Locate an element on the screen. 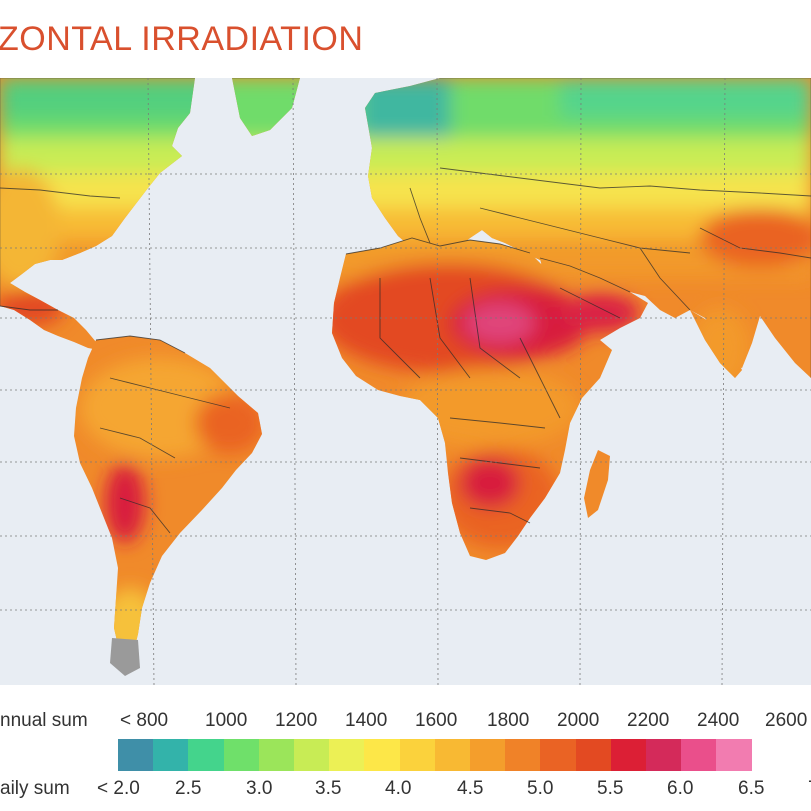  daily-tick-label: 5.5 is located at coordinates (610, 788).